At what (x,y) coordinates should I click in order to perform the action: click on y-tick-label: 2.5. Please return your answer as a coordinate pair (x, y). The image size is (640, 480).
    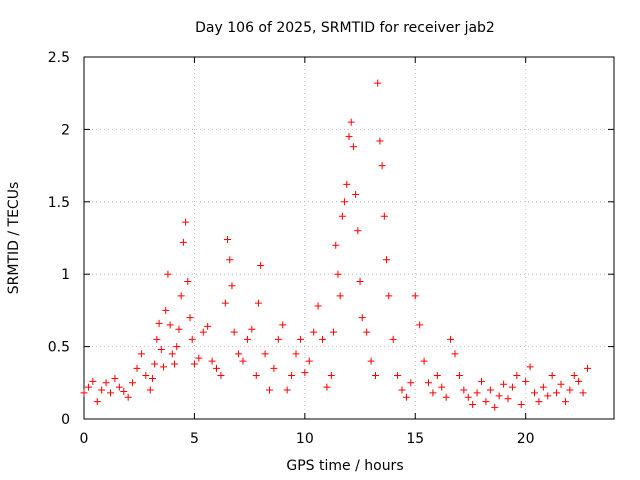
    Looking at the image, I should click on (59, 58).